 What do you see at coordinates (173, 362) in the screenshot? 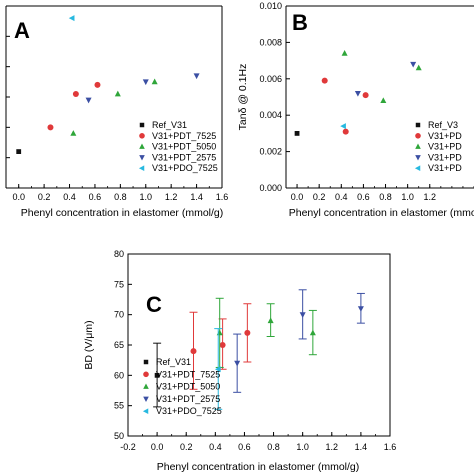
I see `legend-label: Ref_V31` at bounding box center [173, 362].